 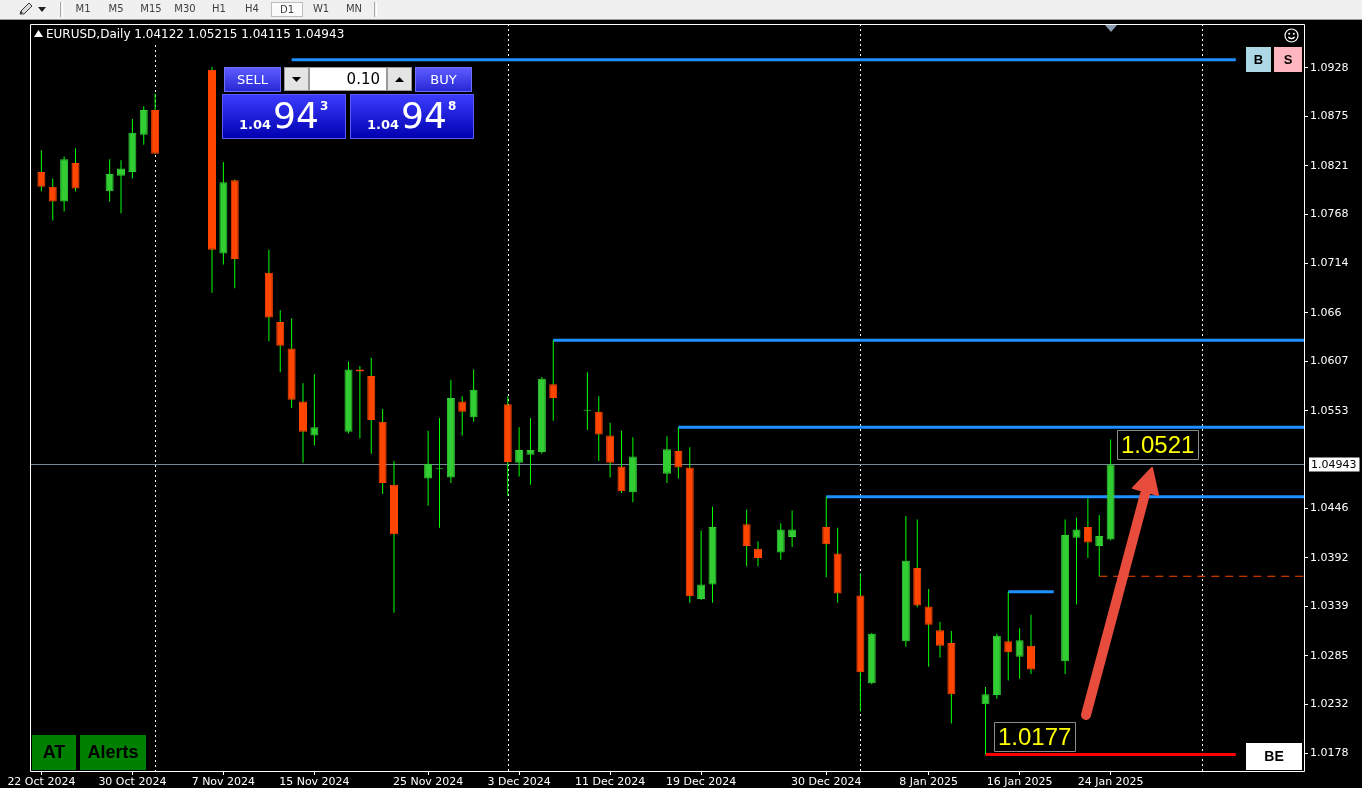 I want to click on y-tick-label: 1.0553, so click(x=1329, y=410).